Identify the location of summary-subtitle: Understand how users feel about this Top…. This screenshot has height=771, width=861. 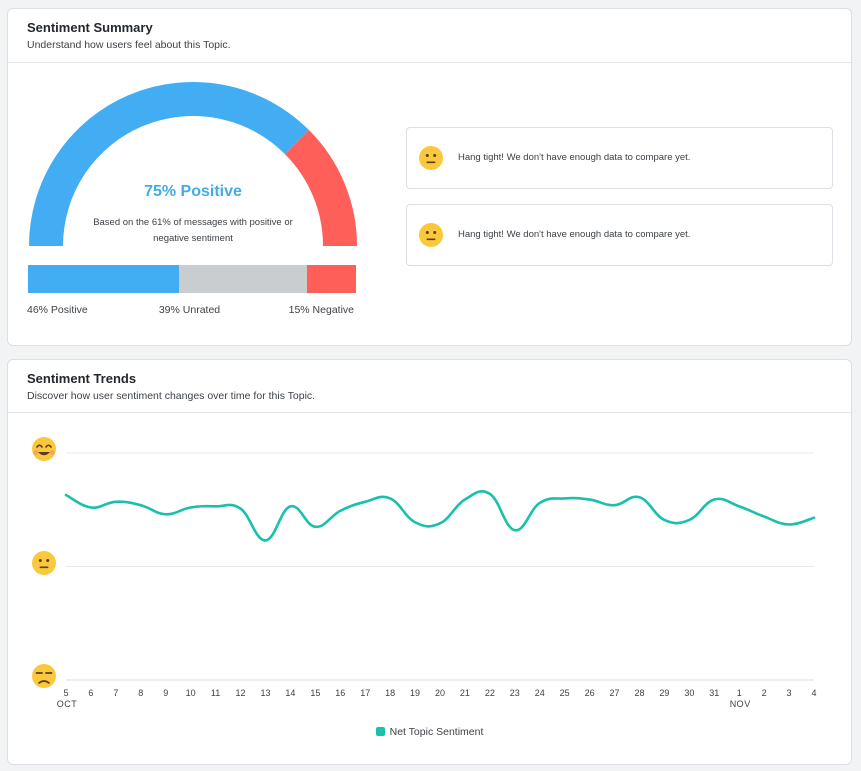
(129, 45).